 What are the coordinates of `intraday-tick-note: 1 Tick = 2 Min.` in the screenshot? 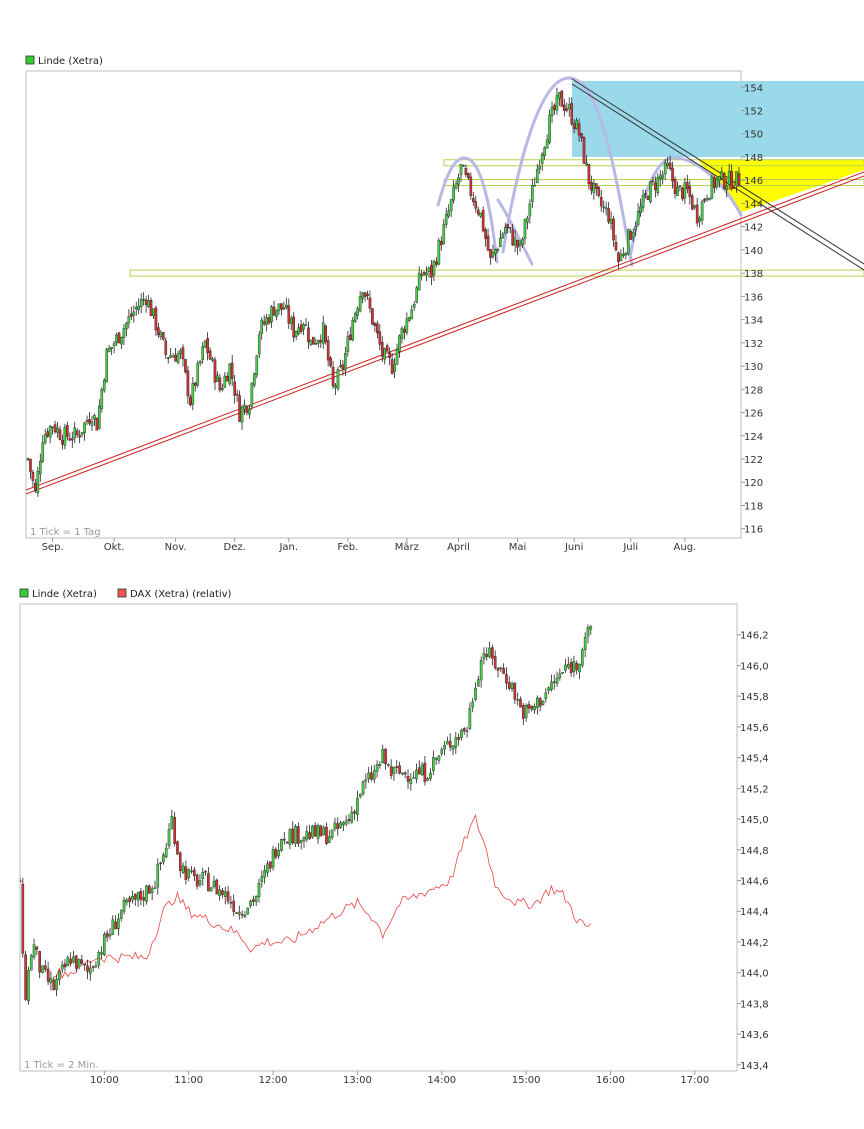 It's located at (61, 1065).